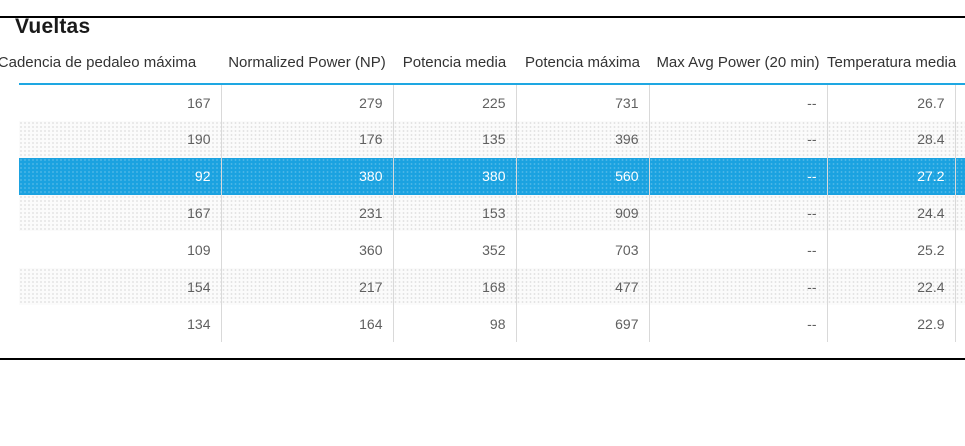 The height and width of the screenshot is (446, 965). Describe the element at coordinates (960, 62) in the screenshot. I see `column-header-overflow` at that location.